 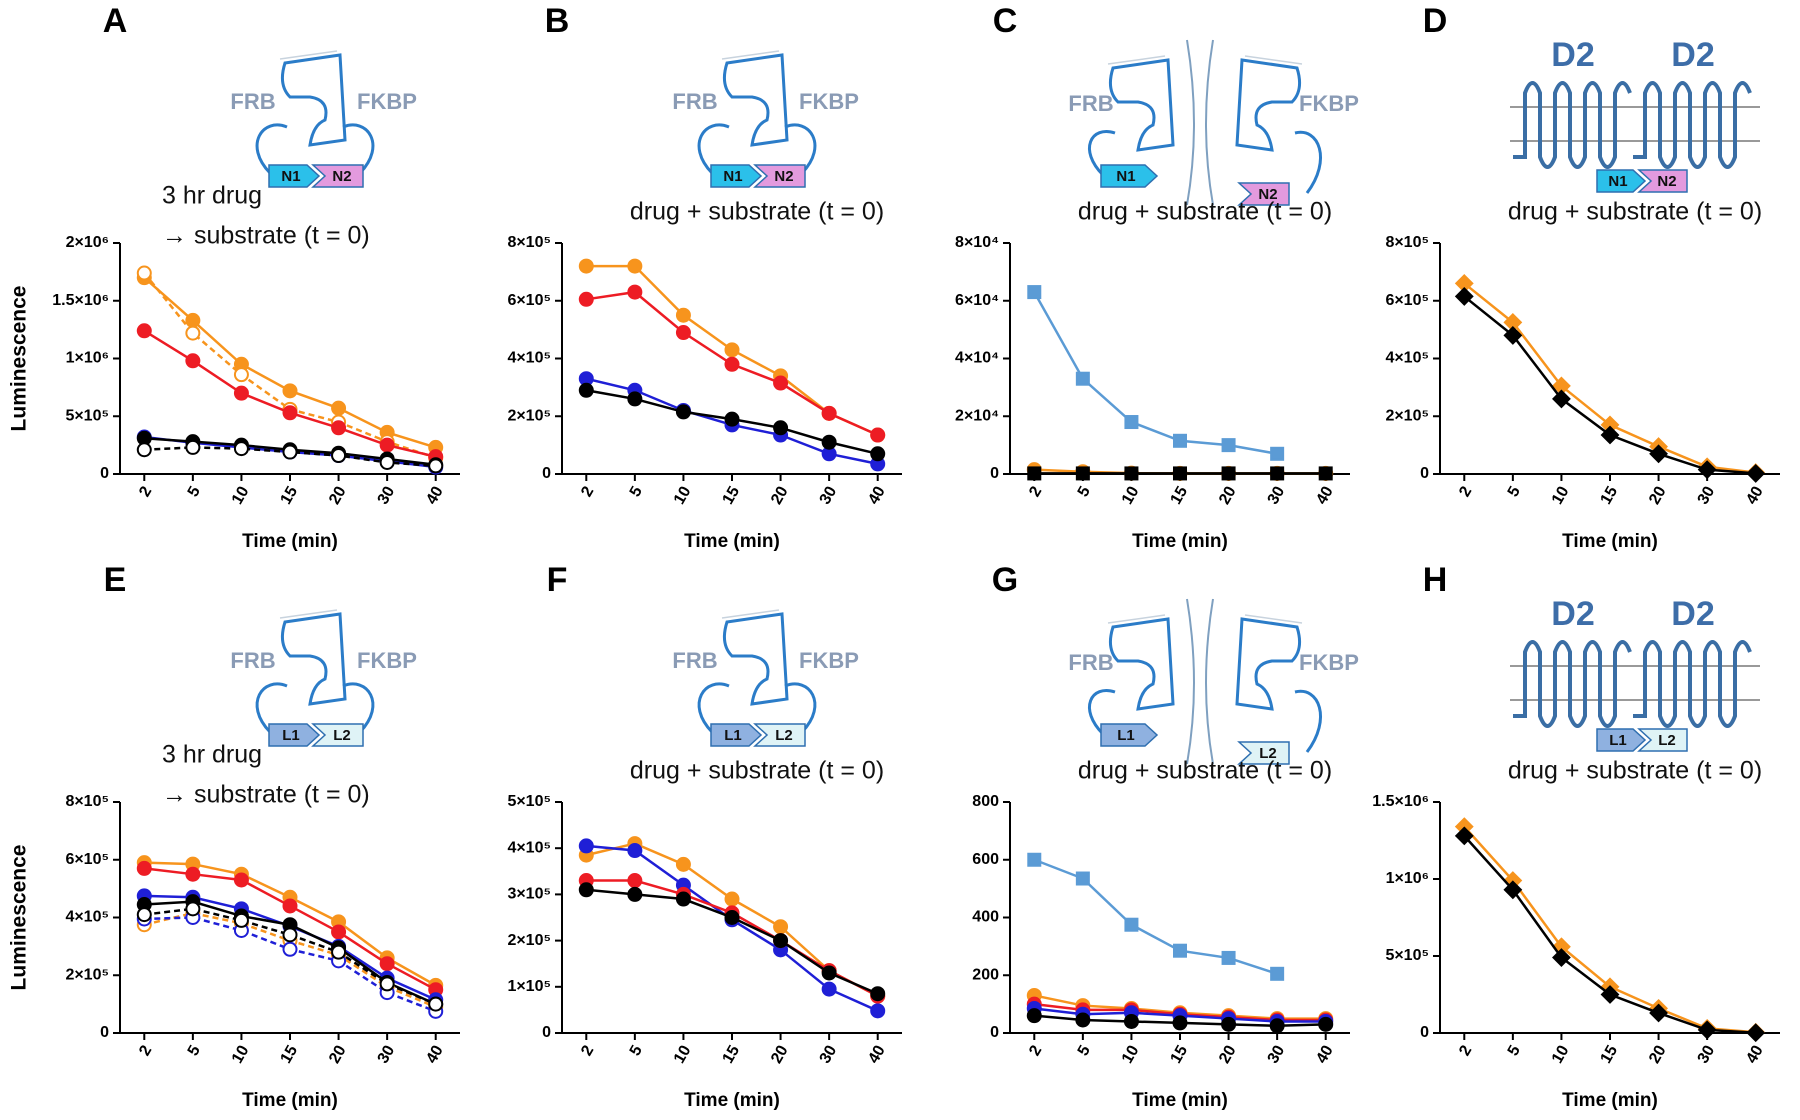 What do you see at coordinates (266, 795) in the screenshot?
I see `subtitle: → substrate (t = 0)` at bounding box center [266, 795].